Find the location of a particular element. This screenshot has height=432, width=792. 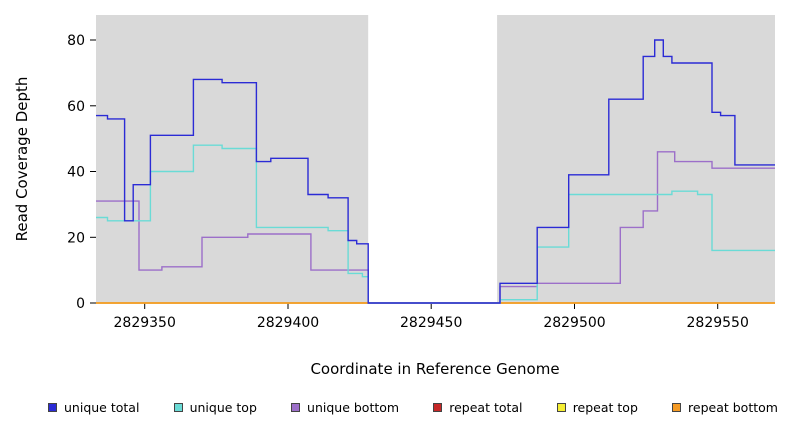

legend-item-unique-total: unique total is located at coordinates (93, 407).